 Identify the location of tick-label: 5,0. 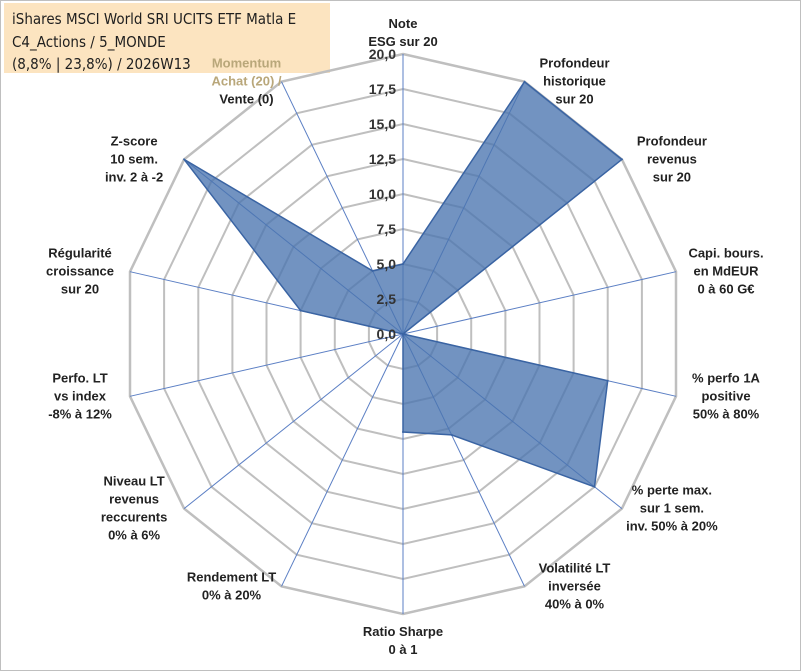
(387, 264).